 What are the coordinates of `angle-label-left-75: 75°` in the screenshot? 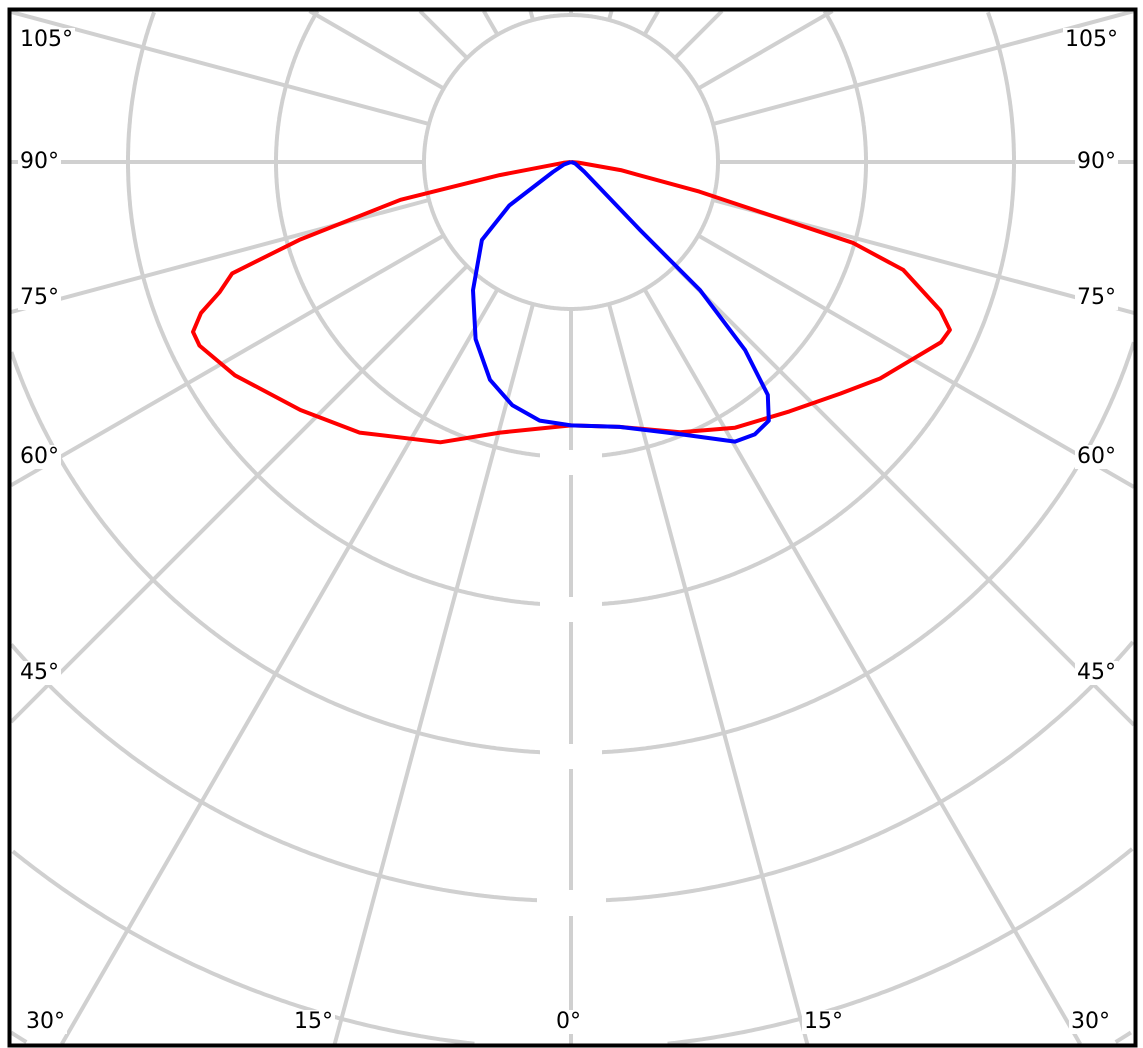 It's located at (39, 297).